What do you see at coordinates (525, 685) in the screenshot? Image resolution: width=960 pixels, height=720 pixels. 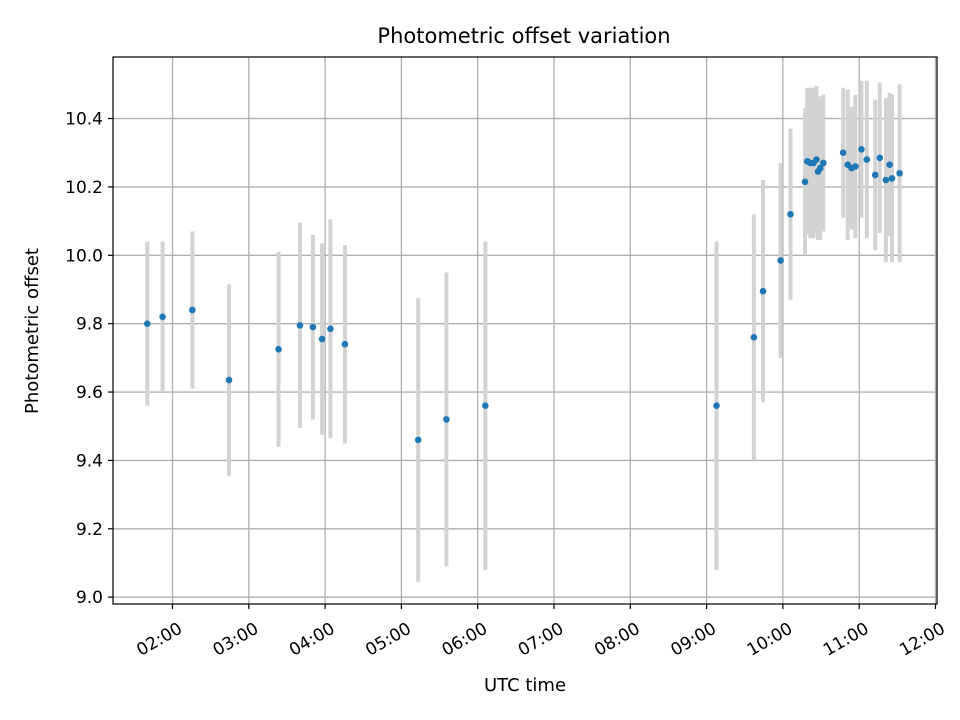 I see `x-axis-label: UTC time` at bounding box center [525, 685].